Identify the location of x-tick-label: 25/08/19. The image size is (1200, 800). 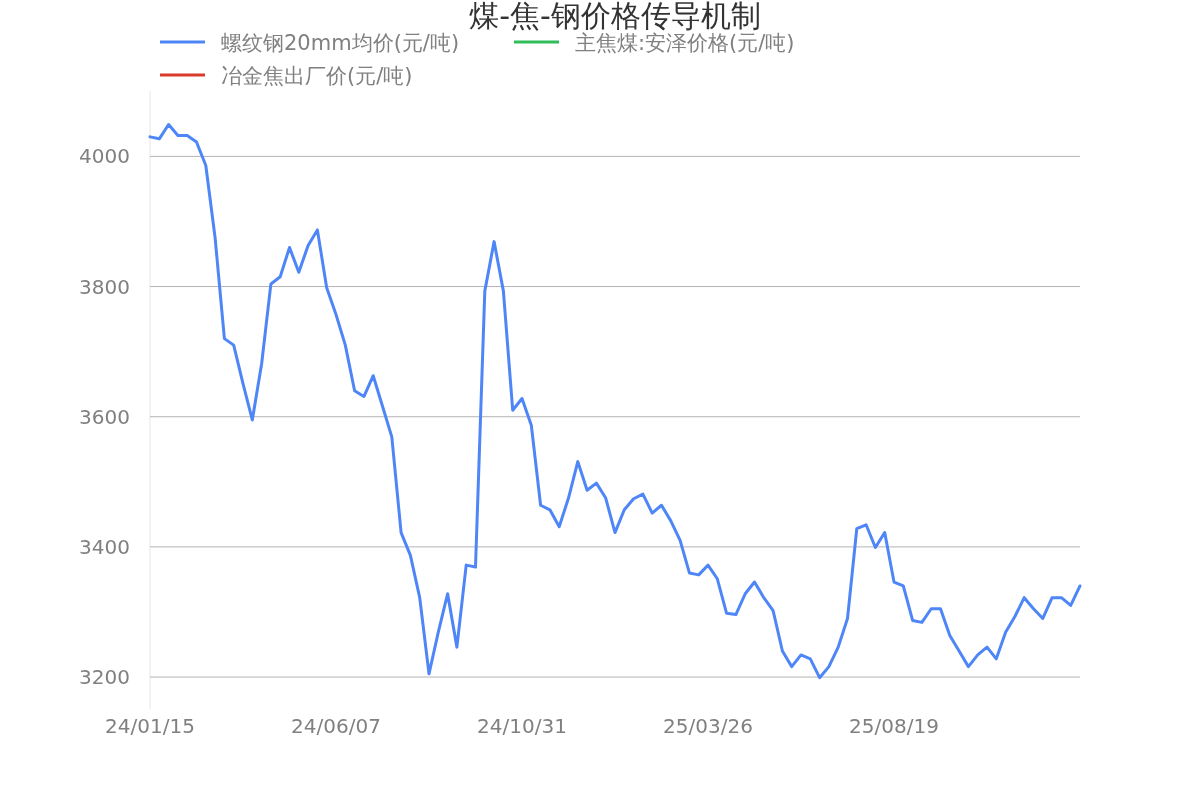
(894, 726).